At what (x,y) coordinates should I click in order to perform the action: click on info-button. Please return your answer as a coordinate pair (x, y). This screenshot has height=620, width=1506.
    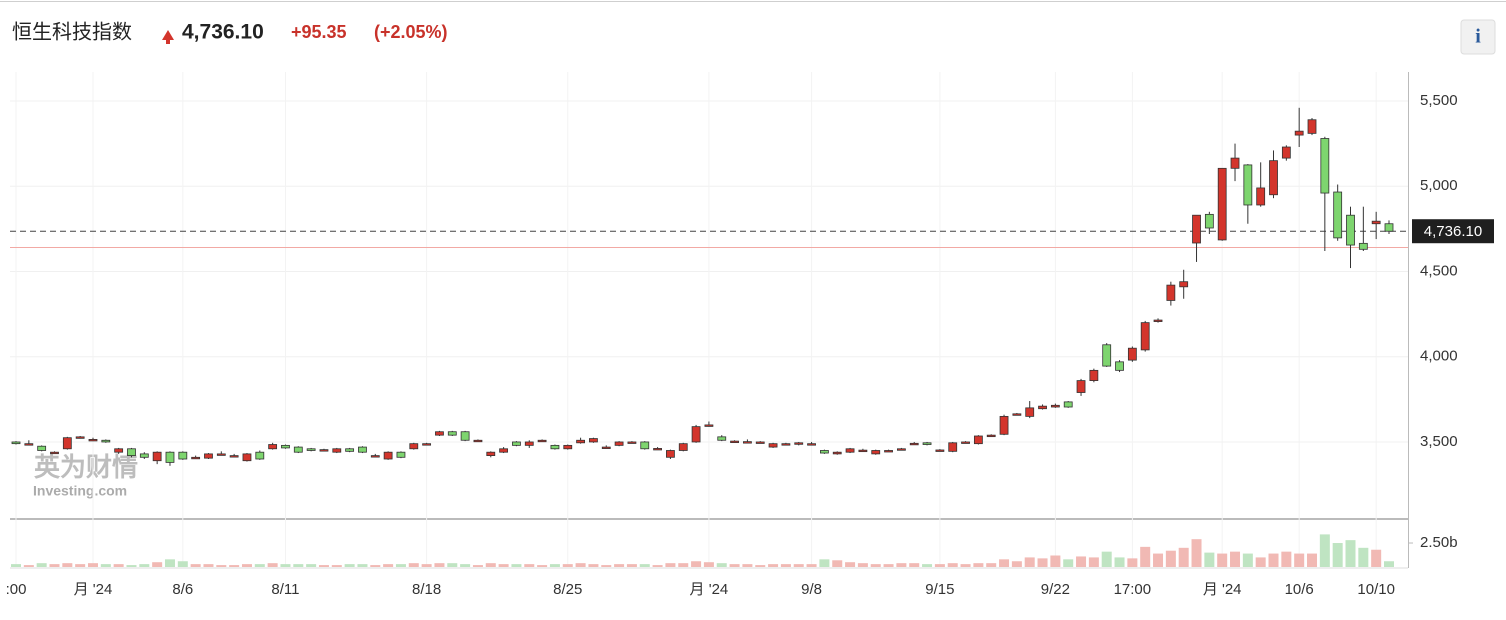
    Looking at the image, I should click on (1478, 37).